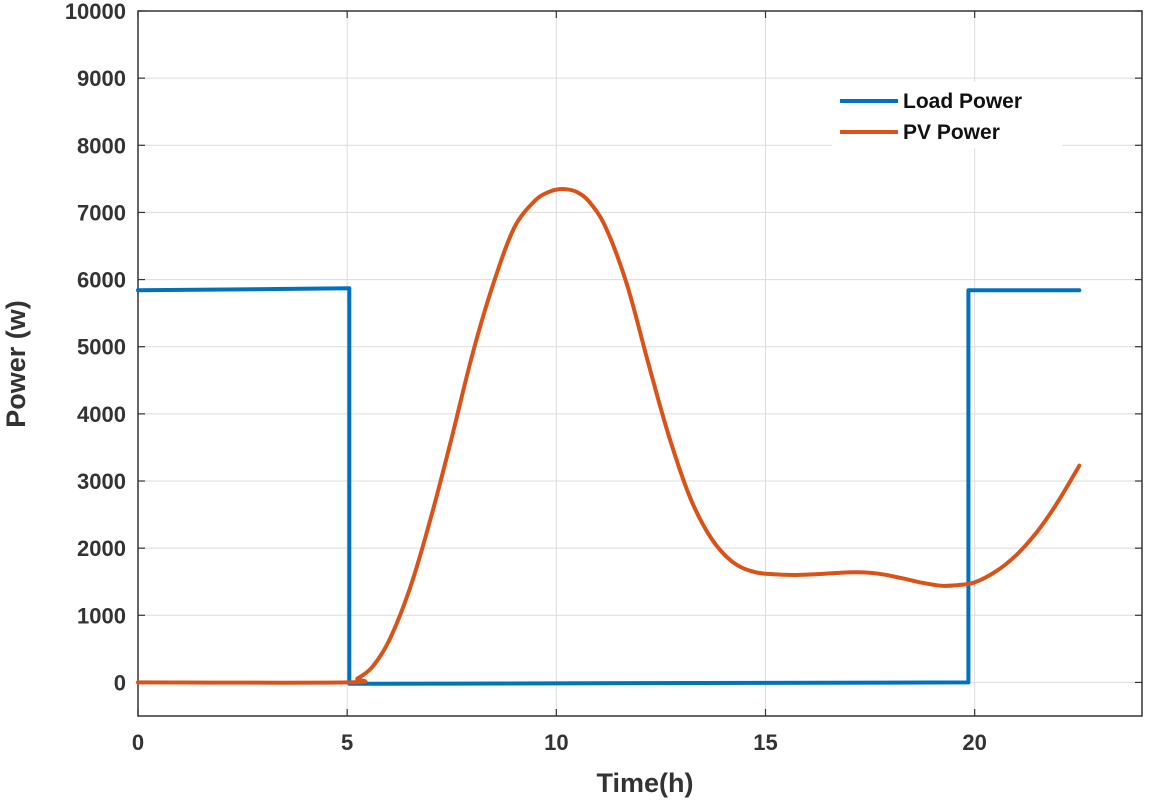 The width and height of the screenshot is (1155, 800). What do you see at coordinates (101, 78) in the screenshot?
I see `y-tick-label: 9000` at bounding box center [101, 78].